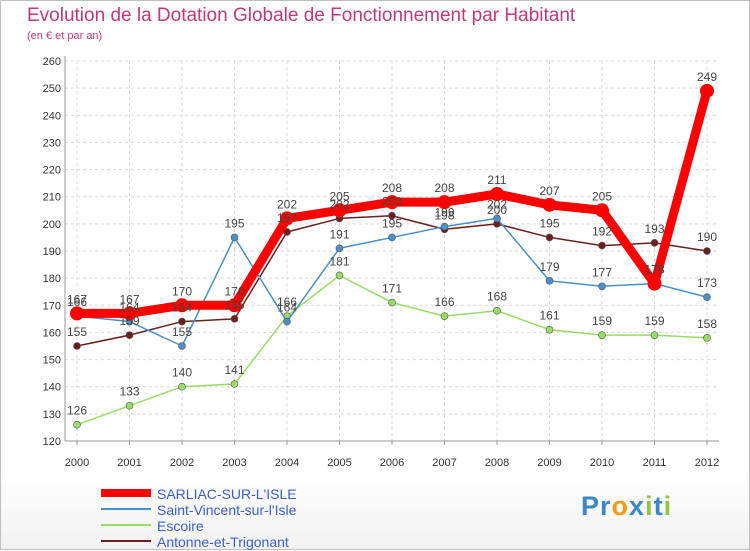 The width and height of the screenshot is (750, 551). Describe the element at coordinates (52, 116) in the screenshot. I see `y-tick-label: 240` at that location.